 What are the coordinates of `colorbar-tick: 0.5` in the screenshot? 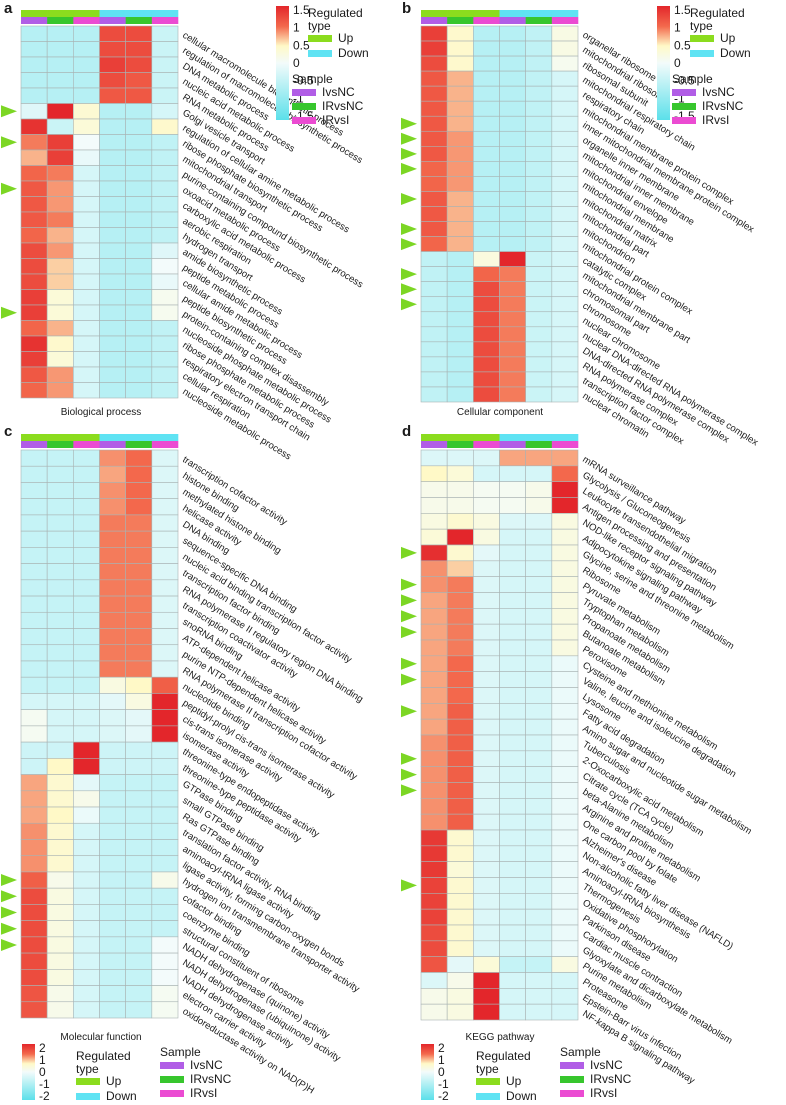 It's located at (301, 45).